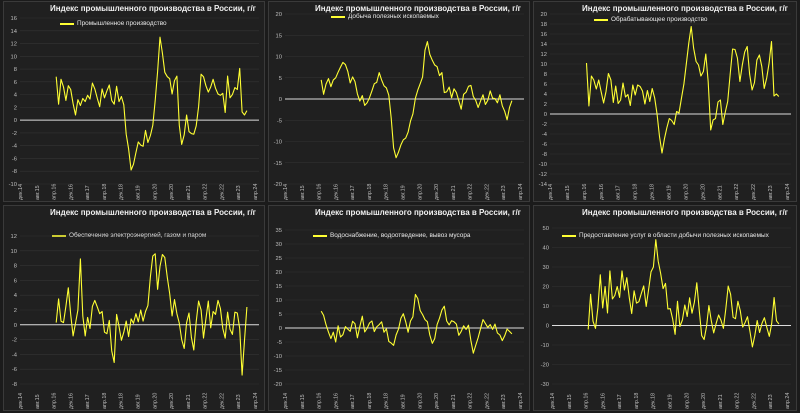  I want to click on x-tick-label: авг.23, so click(504, 401).